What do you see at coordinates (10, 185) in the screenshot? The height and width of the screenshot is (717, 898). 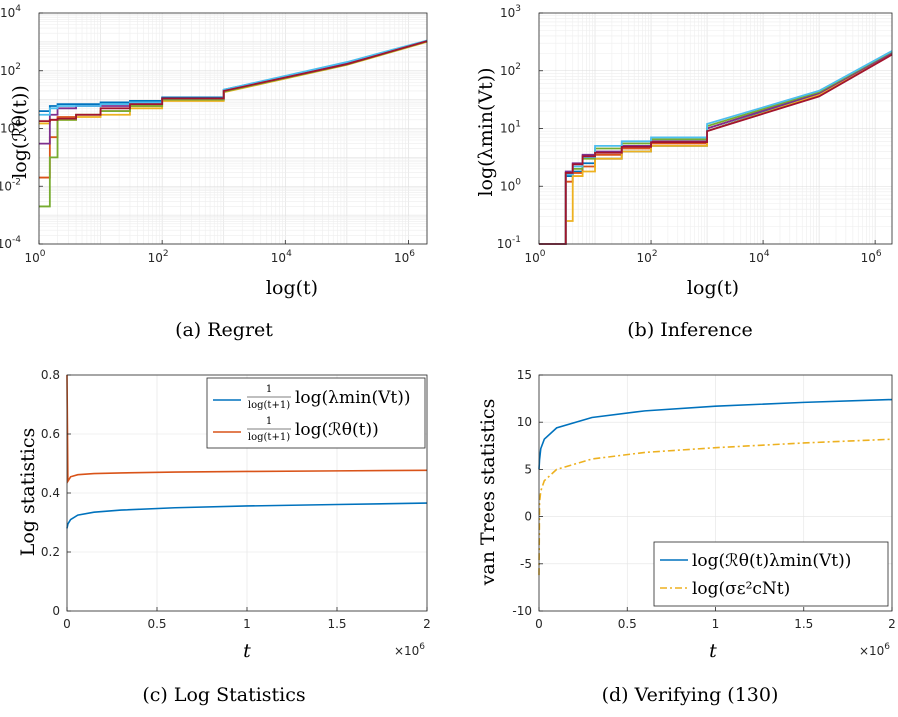 I see `y-tick-label: 10⁻²` at bounding box center [10, 185].